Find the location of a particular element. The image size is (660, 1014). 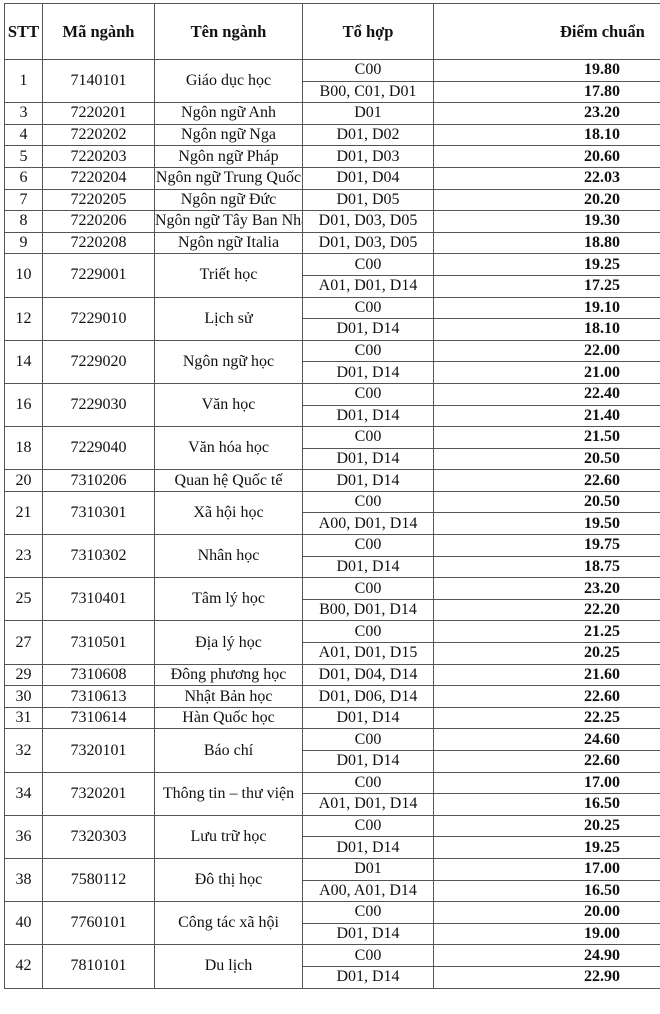

cell-name: Ngôn ngữ Pháp is located at coordinates (228, 156).